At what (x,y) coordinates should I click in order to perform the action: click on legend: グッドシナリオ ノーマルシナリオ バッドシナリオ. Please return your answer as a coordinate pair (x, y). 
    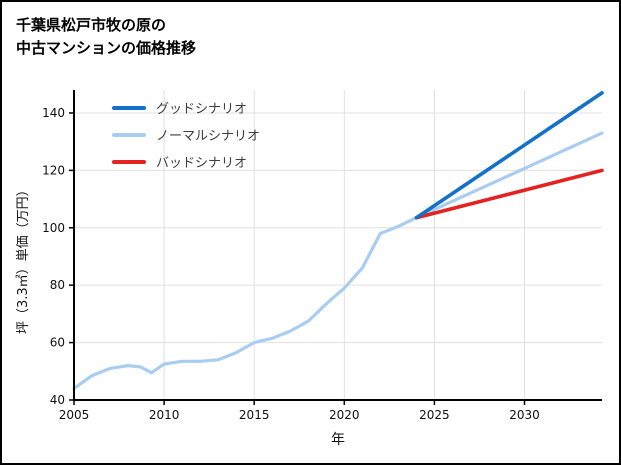
    Looking at the image, I should click on (186, 134).